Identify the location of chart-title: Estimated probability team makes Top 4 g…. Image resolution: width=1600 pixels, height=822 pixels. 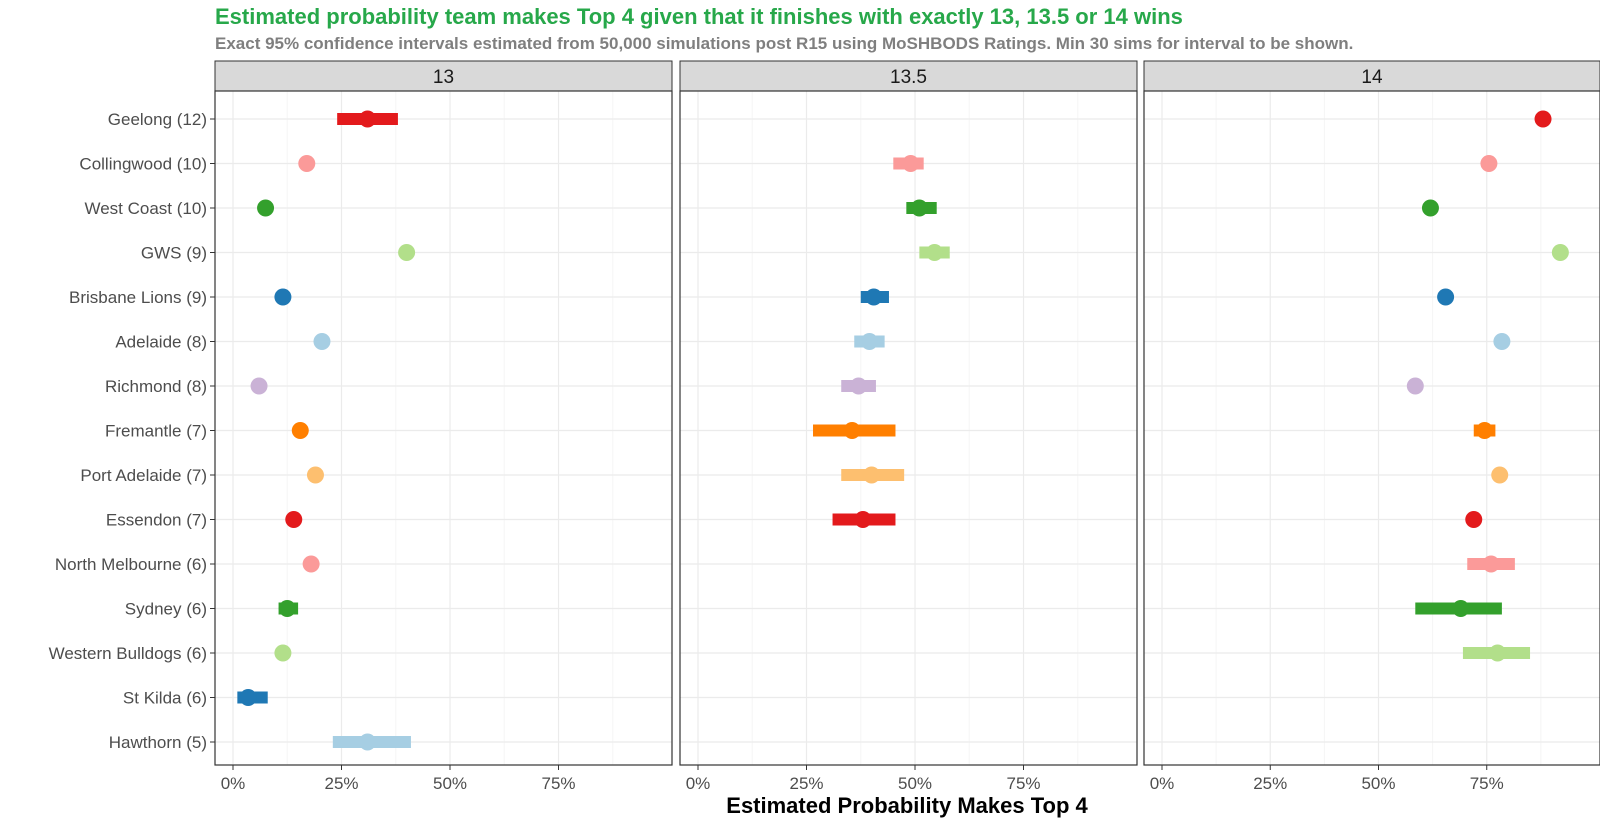
(699, 16).